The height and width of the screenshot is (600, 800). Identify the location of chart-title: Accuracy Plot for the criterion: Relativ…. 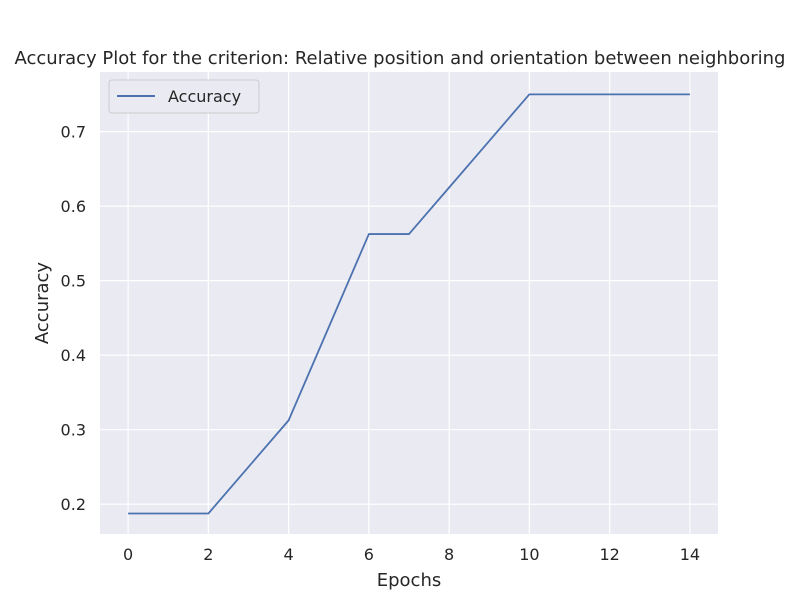
(400, 58).